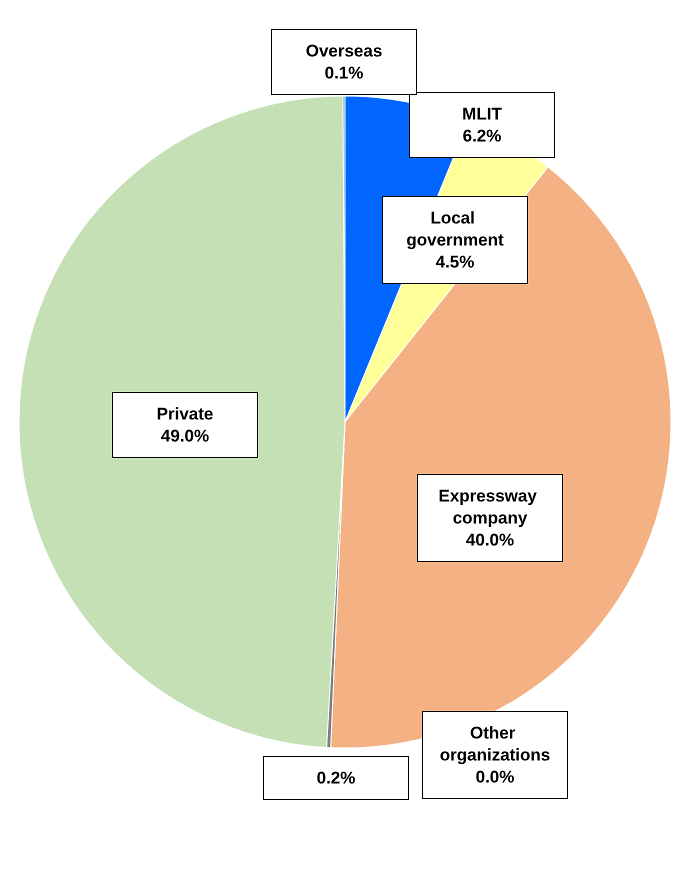 This screenshot has height=885, width=674. What do you see at coordinates (482, 114) in the screenshot?
I see `slice-label: MLIT` at bounding box center [482, 114].